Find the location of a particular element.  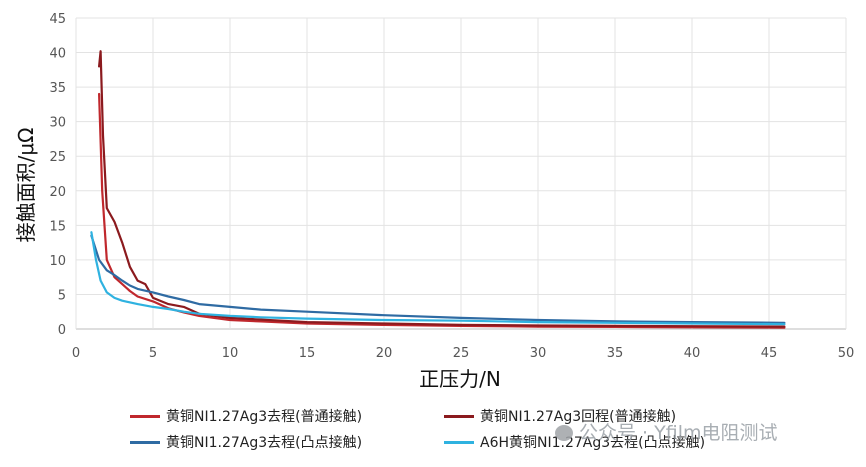

x-tick-label: 35 is located at coordinates (615, 353).